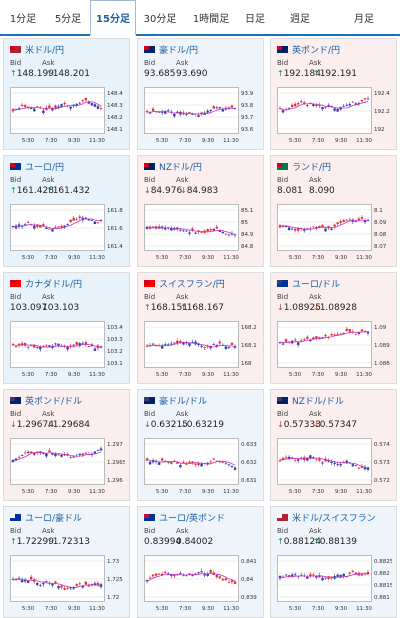 This screenshot has width=400, height=618. Describe the element at coordinates (179, 50) in the screenshot. I see `pair-name: 豪ドル/円` at that location.